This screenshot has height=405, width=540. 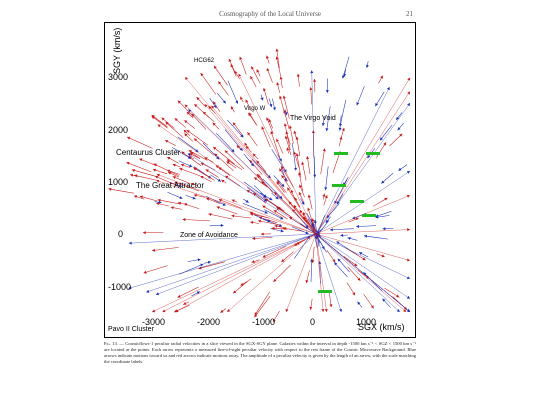 What do you see at coordinates (409, 14) in the screenshot?
I see `page-number: 21` at bounding box center [409, 14].